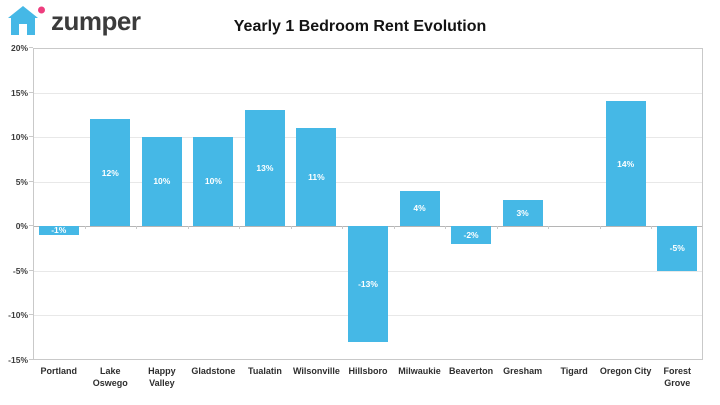  Describe the element at coordinates (21, 181) in the screenshot. I see `y-axis-tick-label: 5%` at that location.